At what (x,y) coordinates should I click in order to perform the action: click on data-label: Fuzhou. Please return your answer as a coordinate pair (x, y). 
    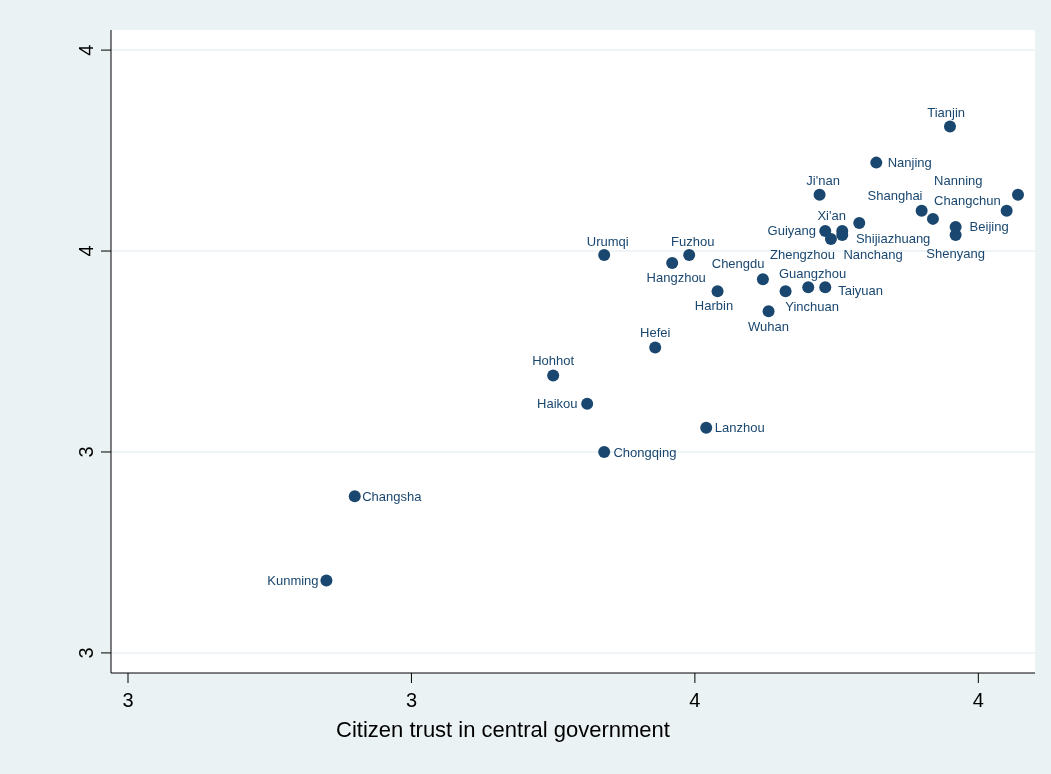
    Looking at the image, I should click on (693, 241).